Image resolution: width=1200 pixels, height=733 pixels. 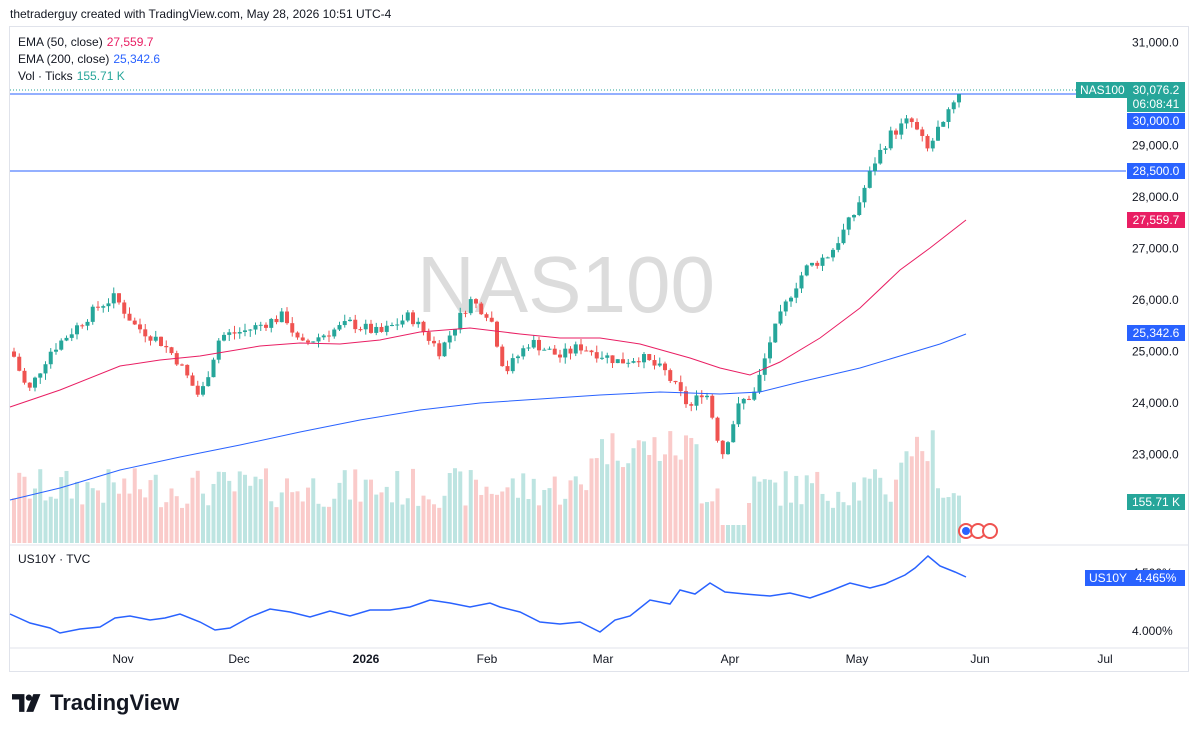 I want to click on time-axis-tick: Jun, so click(x=979, y=659).